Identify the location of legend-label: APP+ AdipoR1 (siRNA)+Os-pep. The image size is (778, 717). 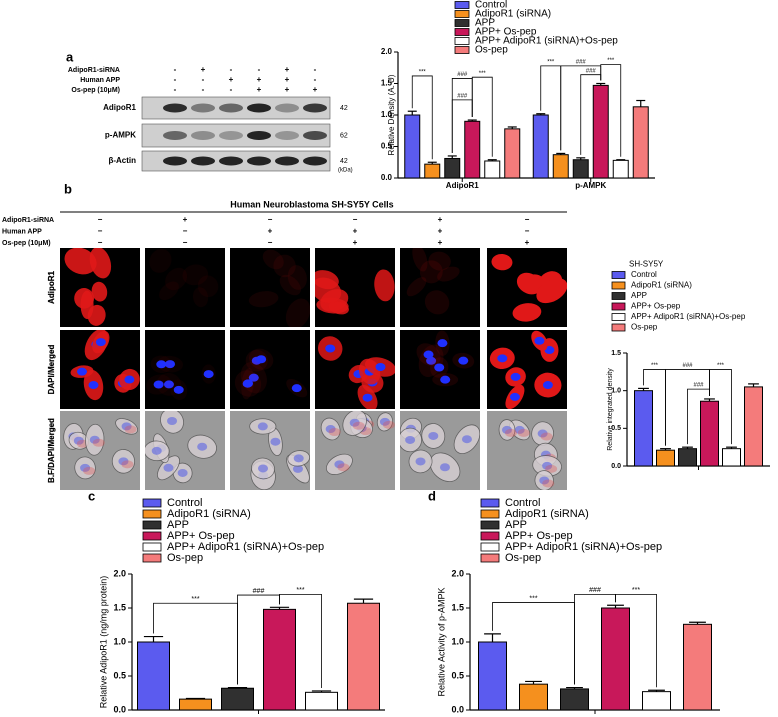
(245, 547).